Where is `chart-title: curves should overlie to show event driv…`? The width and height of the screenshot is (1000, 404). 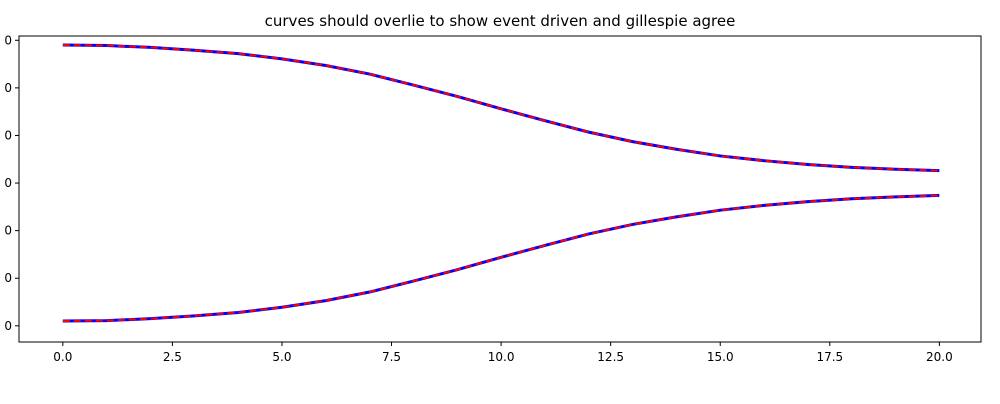 chart-title: curves should overlie to show event driv… is located at coordinates (500, 21).